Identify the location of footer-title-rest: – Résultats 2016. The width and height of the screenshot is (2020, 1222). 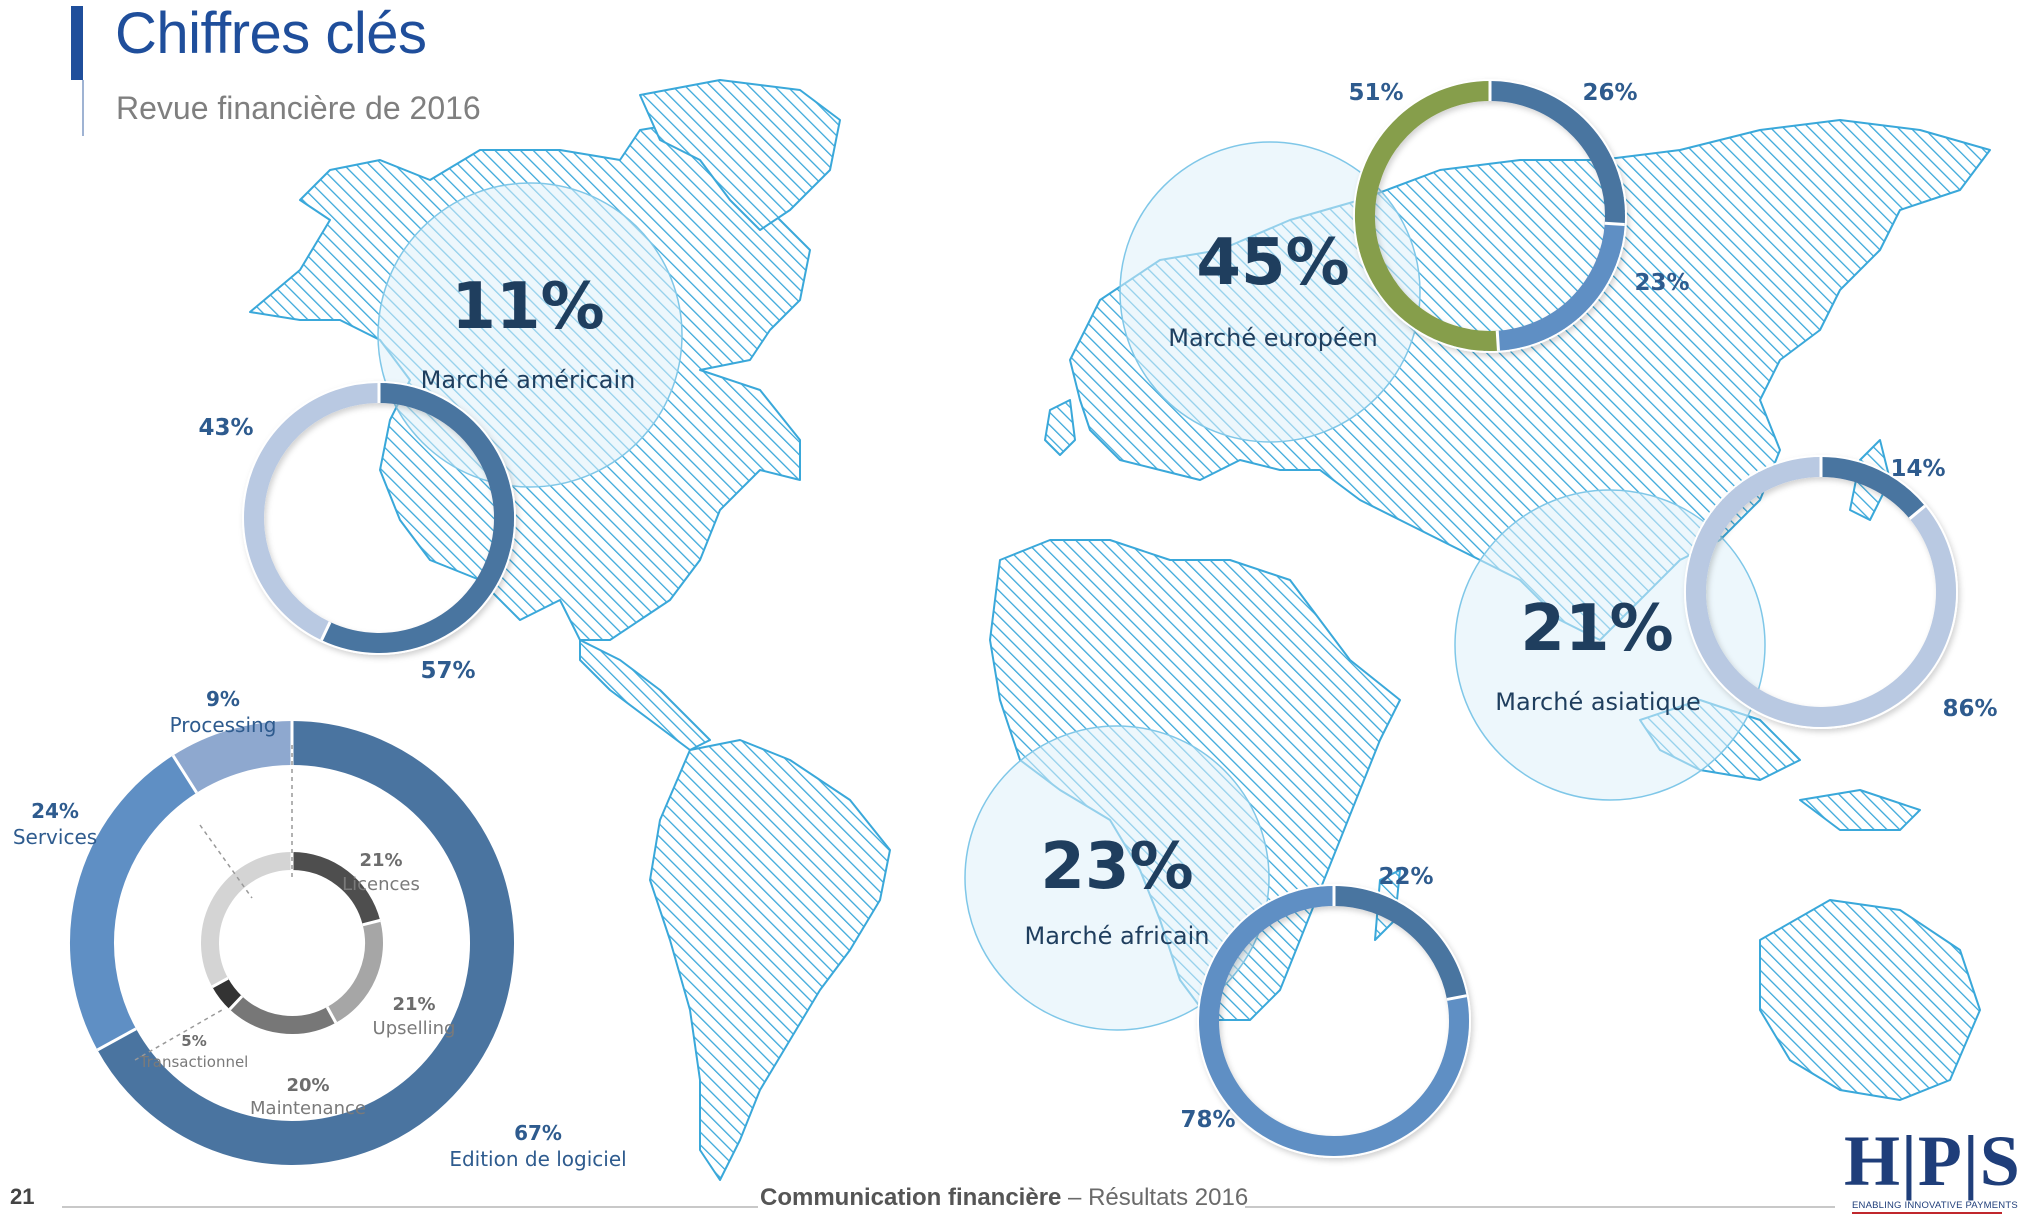
(1155, 1197).